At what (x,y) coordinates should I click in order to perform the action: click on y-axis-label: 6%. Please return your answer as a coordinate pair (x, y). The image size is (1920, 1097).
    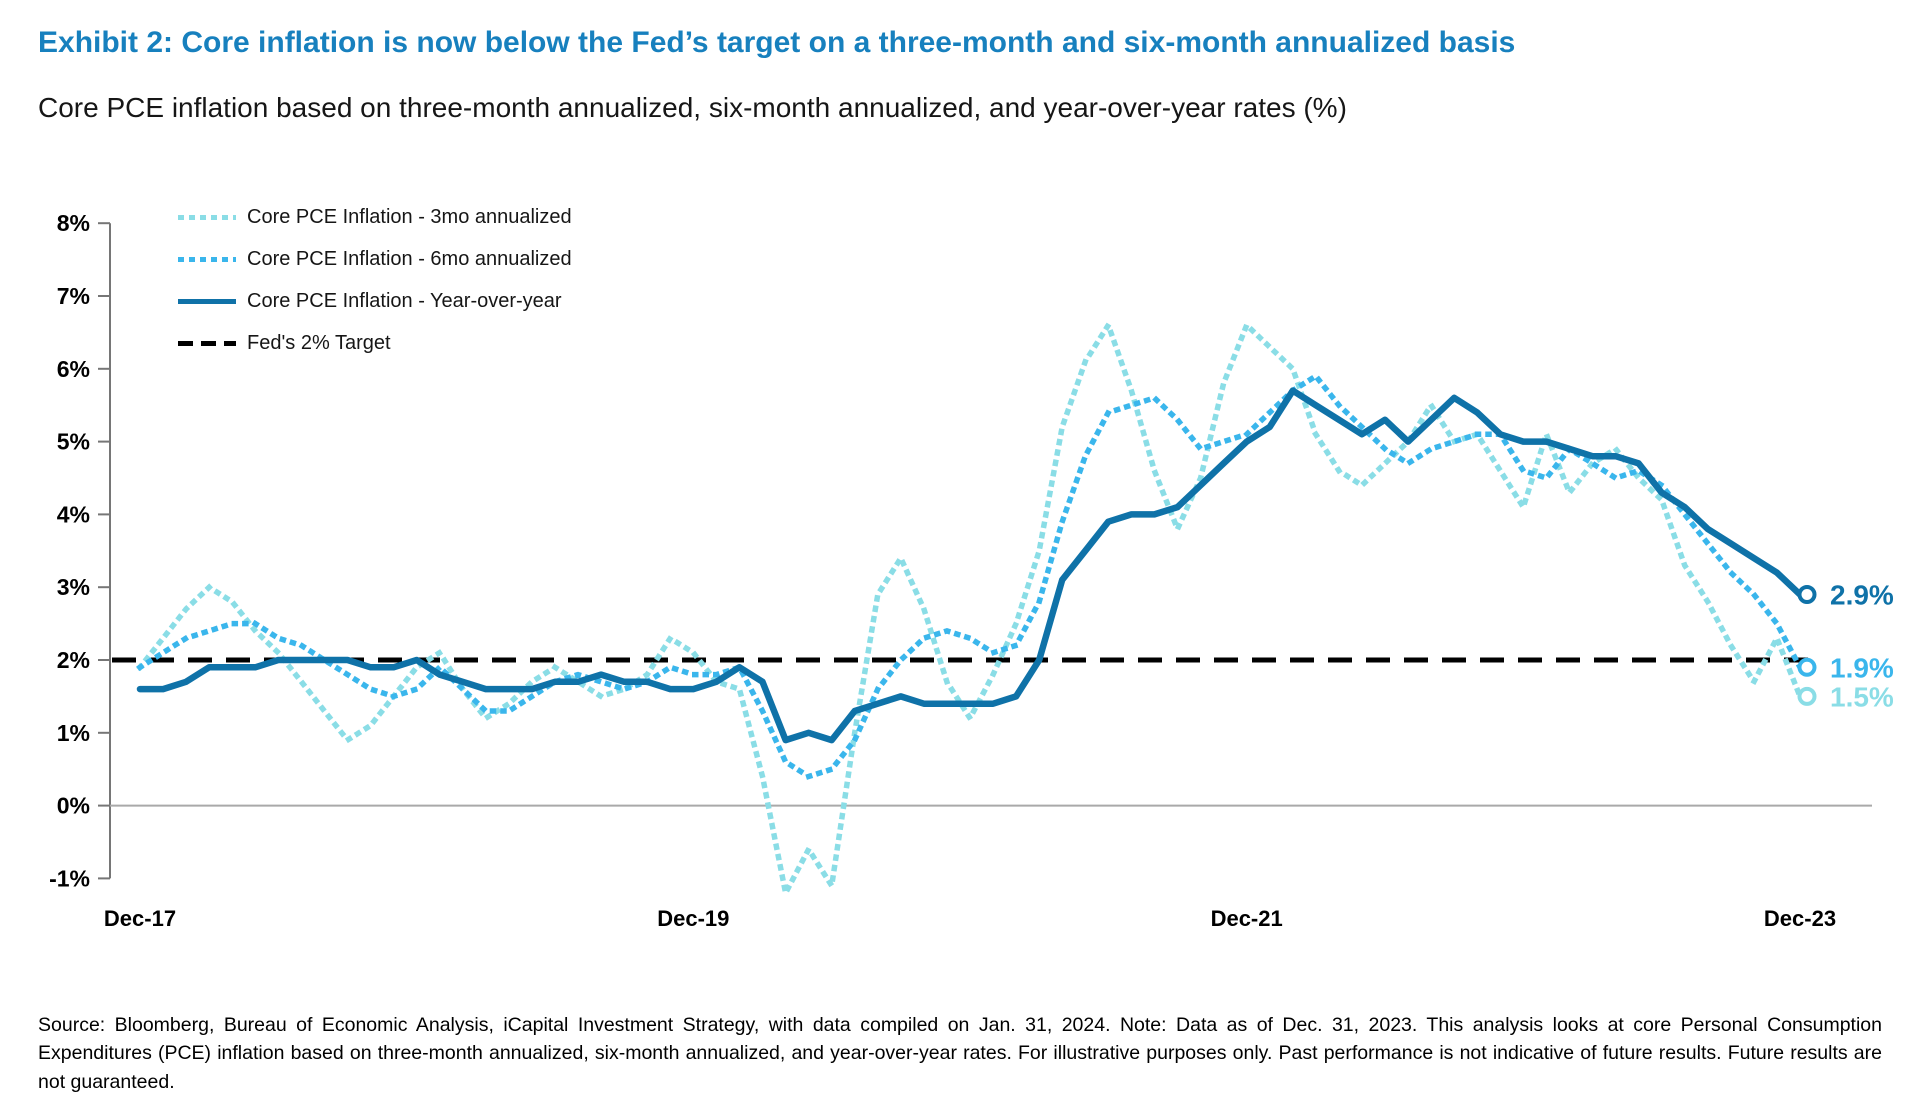
    Looking at the image, I should click on (73, 369).